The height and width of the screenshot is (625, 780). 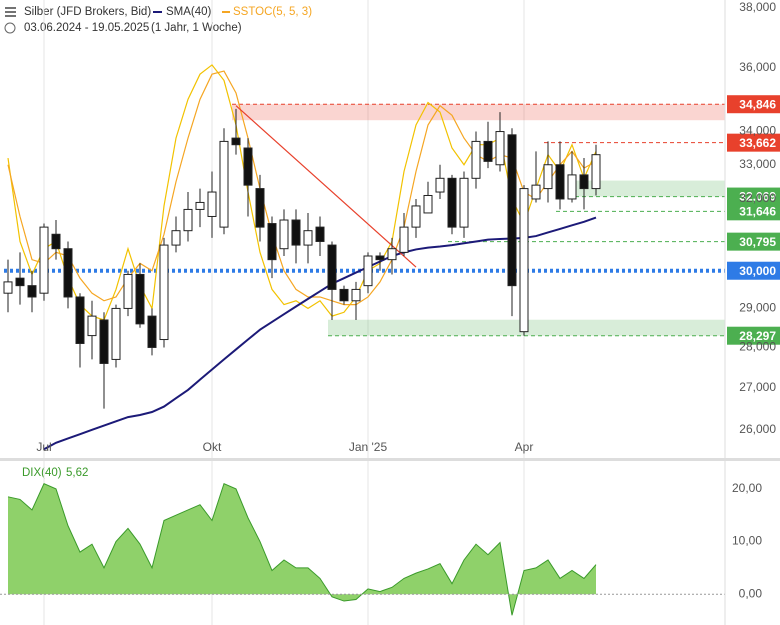 What do you see at coordinates (10, 12) in the screenshot?
I see `menu-icon` at bounding box center [10, 12].